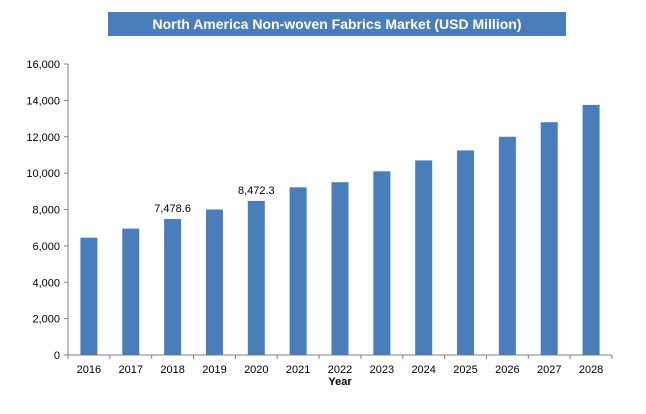 This screenshot has width=646, height=414. Describe the element at coordinates (43, 174) in the screenshot. I see `y-tick-label: 10,000` at that location.